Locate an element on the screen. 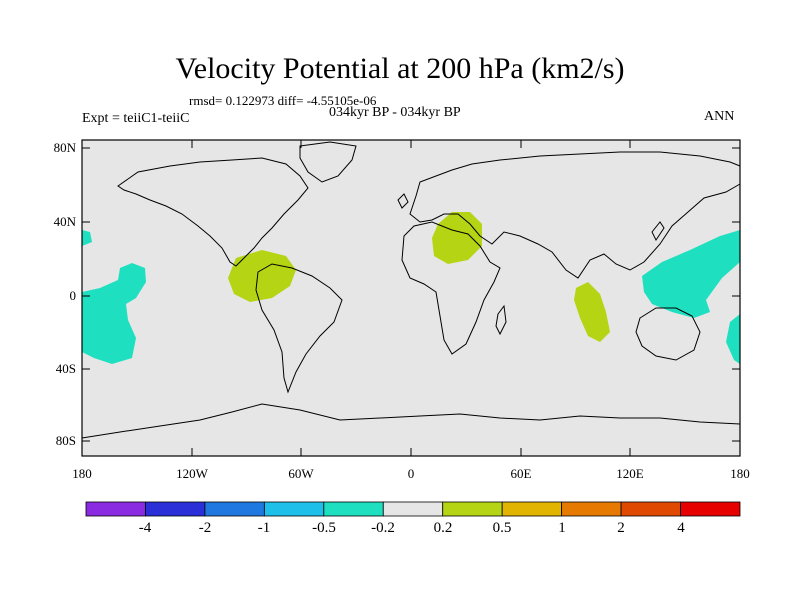 The width and height of the screenshot is (800, 600). season-label: ANN is located at coordinates (719, 116).